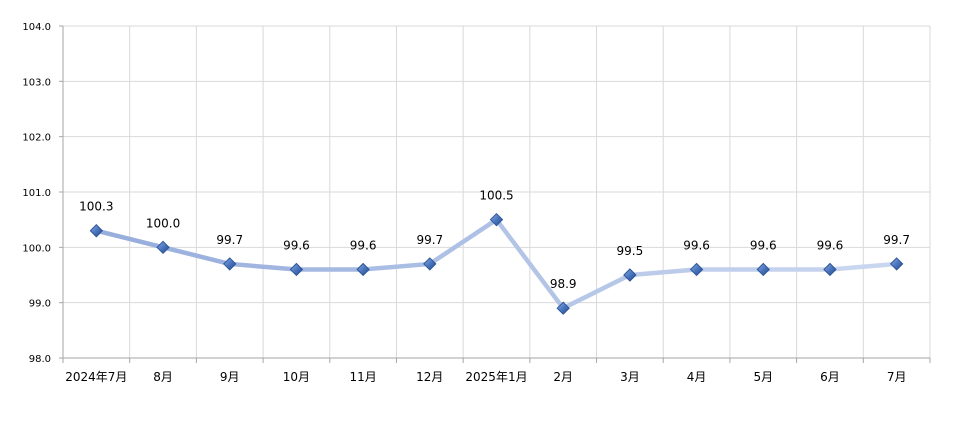 The image size is (960, 429). Describe the element at coordinates (96, 207) in the screenshot. I see `data-label: 100.3` at that location.